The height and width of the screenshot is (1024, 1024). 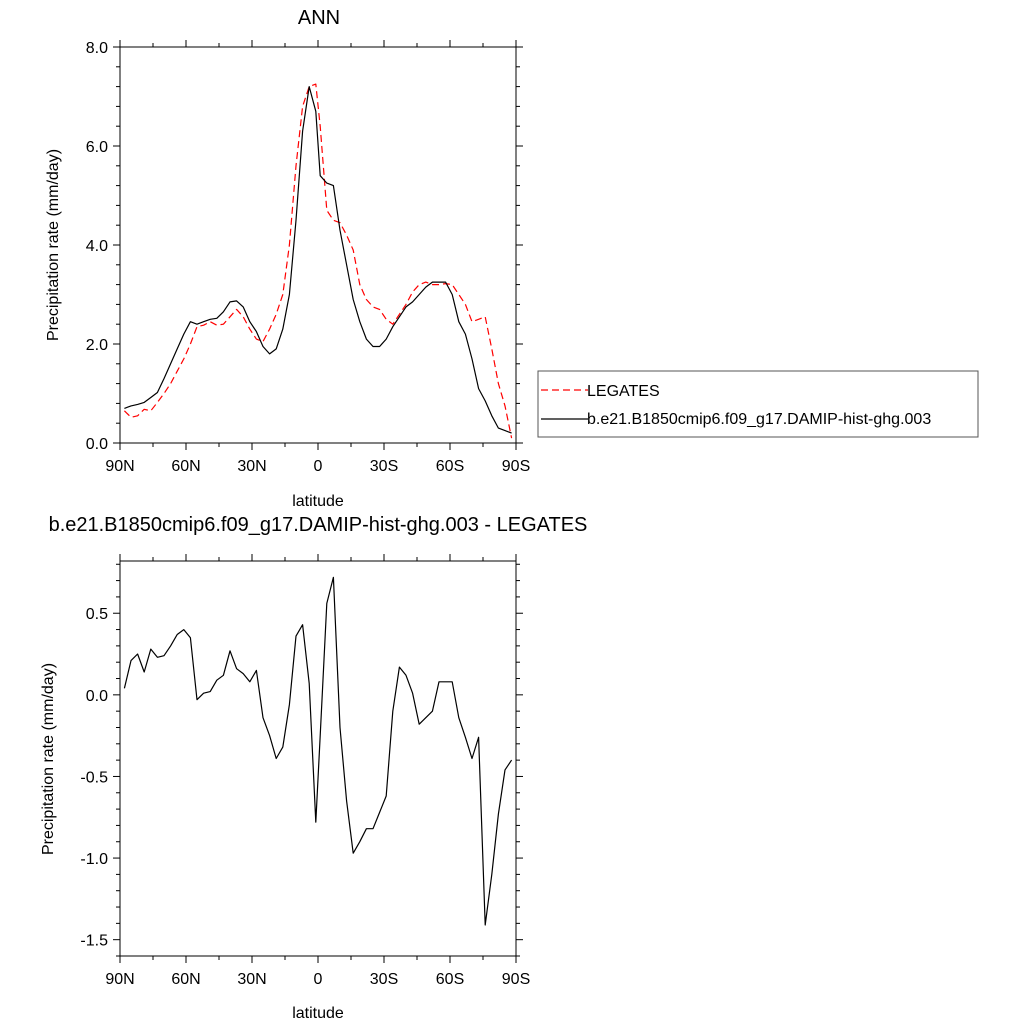 I want to click on bottom-y-axis-label: Precipitation rate (mm/day), so click(x=48, y=759).